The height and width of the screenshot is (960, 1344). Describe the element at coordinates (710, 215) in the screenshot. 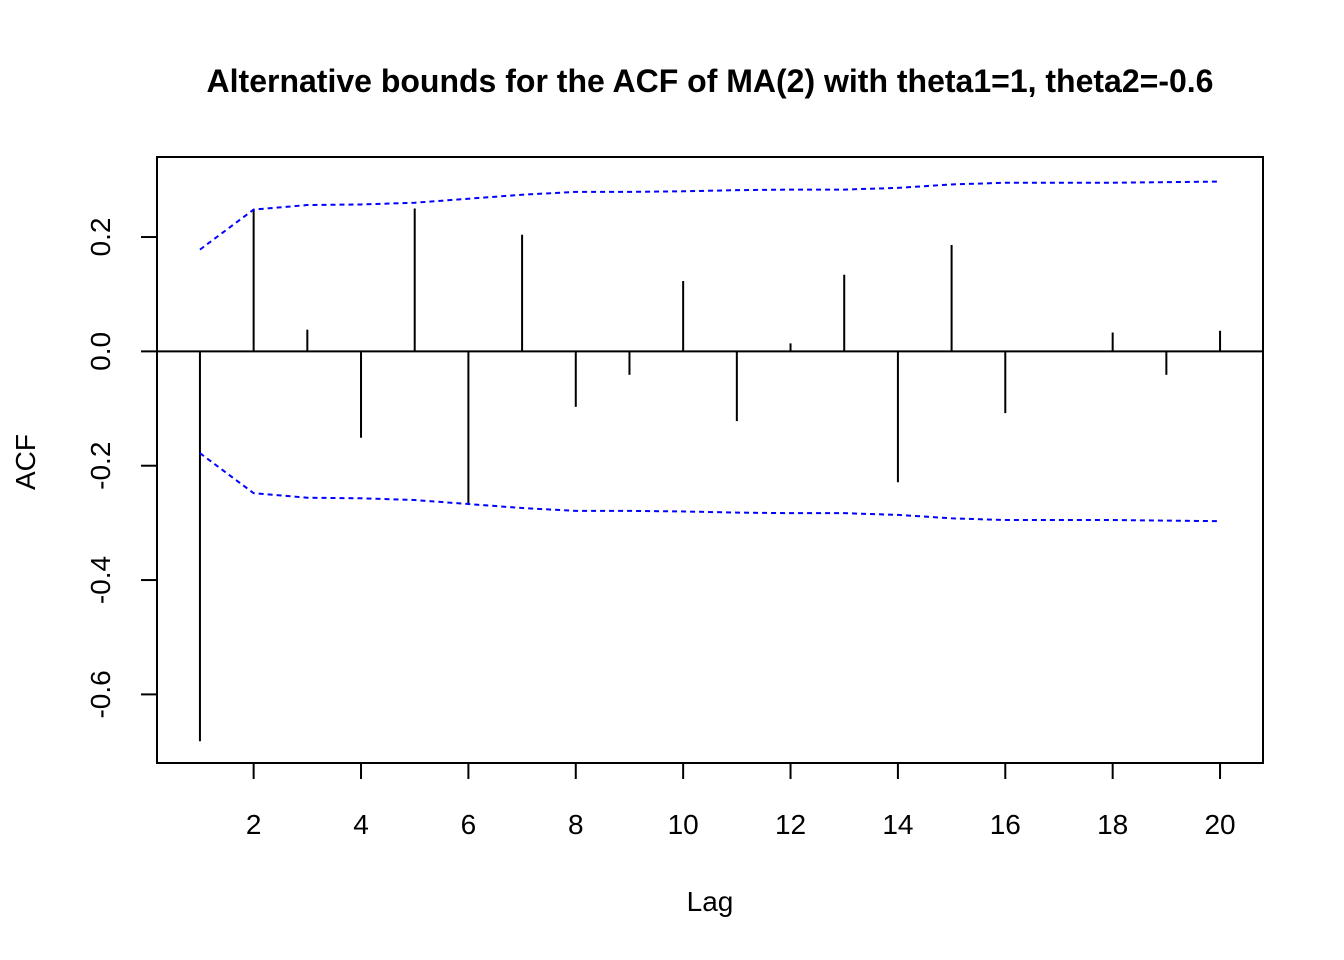

I see `upper-confidence-bound` at that location.